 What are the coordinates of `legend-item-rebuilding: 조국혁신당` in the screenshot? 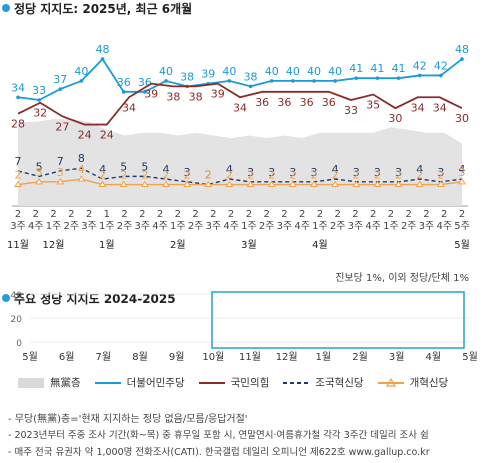 It's located at (323, 382).